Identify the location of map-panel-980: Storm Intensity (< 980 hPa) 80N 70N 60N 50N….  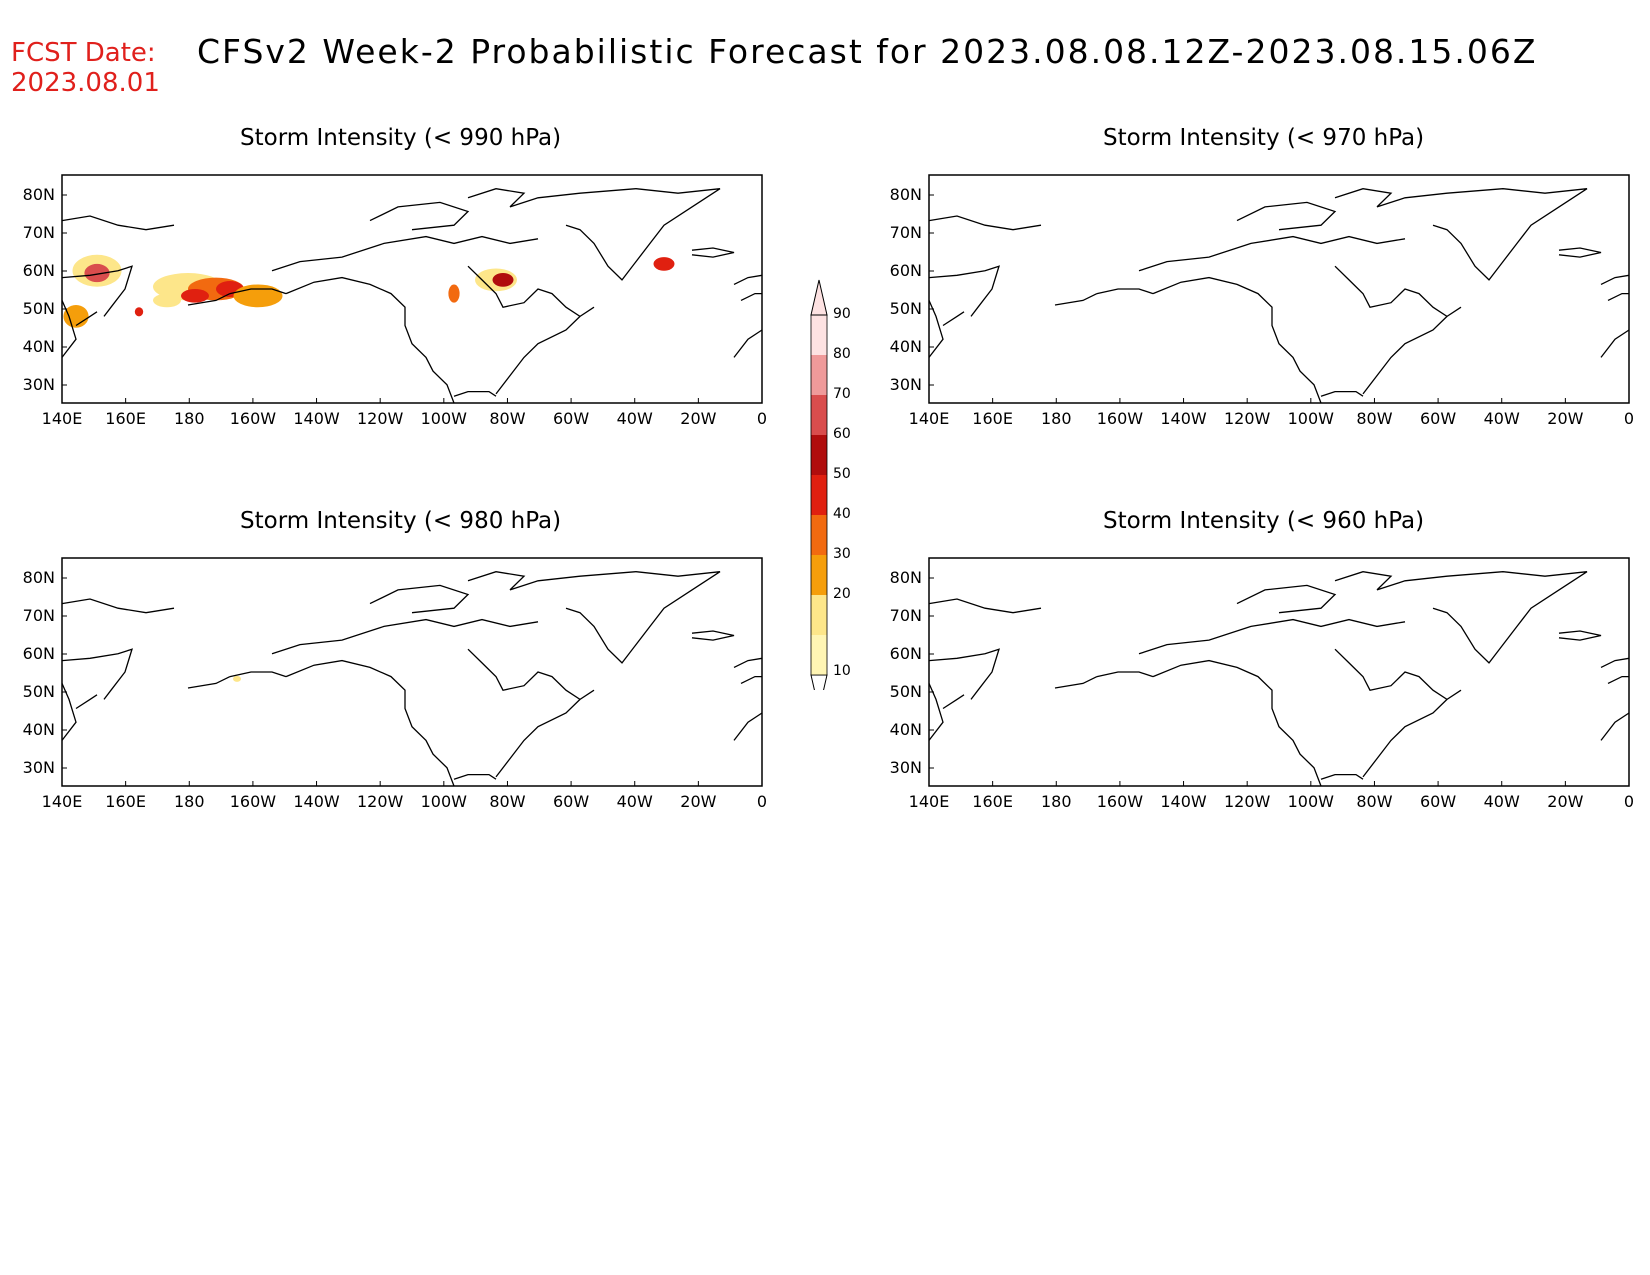
(400, 678).